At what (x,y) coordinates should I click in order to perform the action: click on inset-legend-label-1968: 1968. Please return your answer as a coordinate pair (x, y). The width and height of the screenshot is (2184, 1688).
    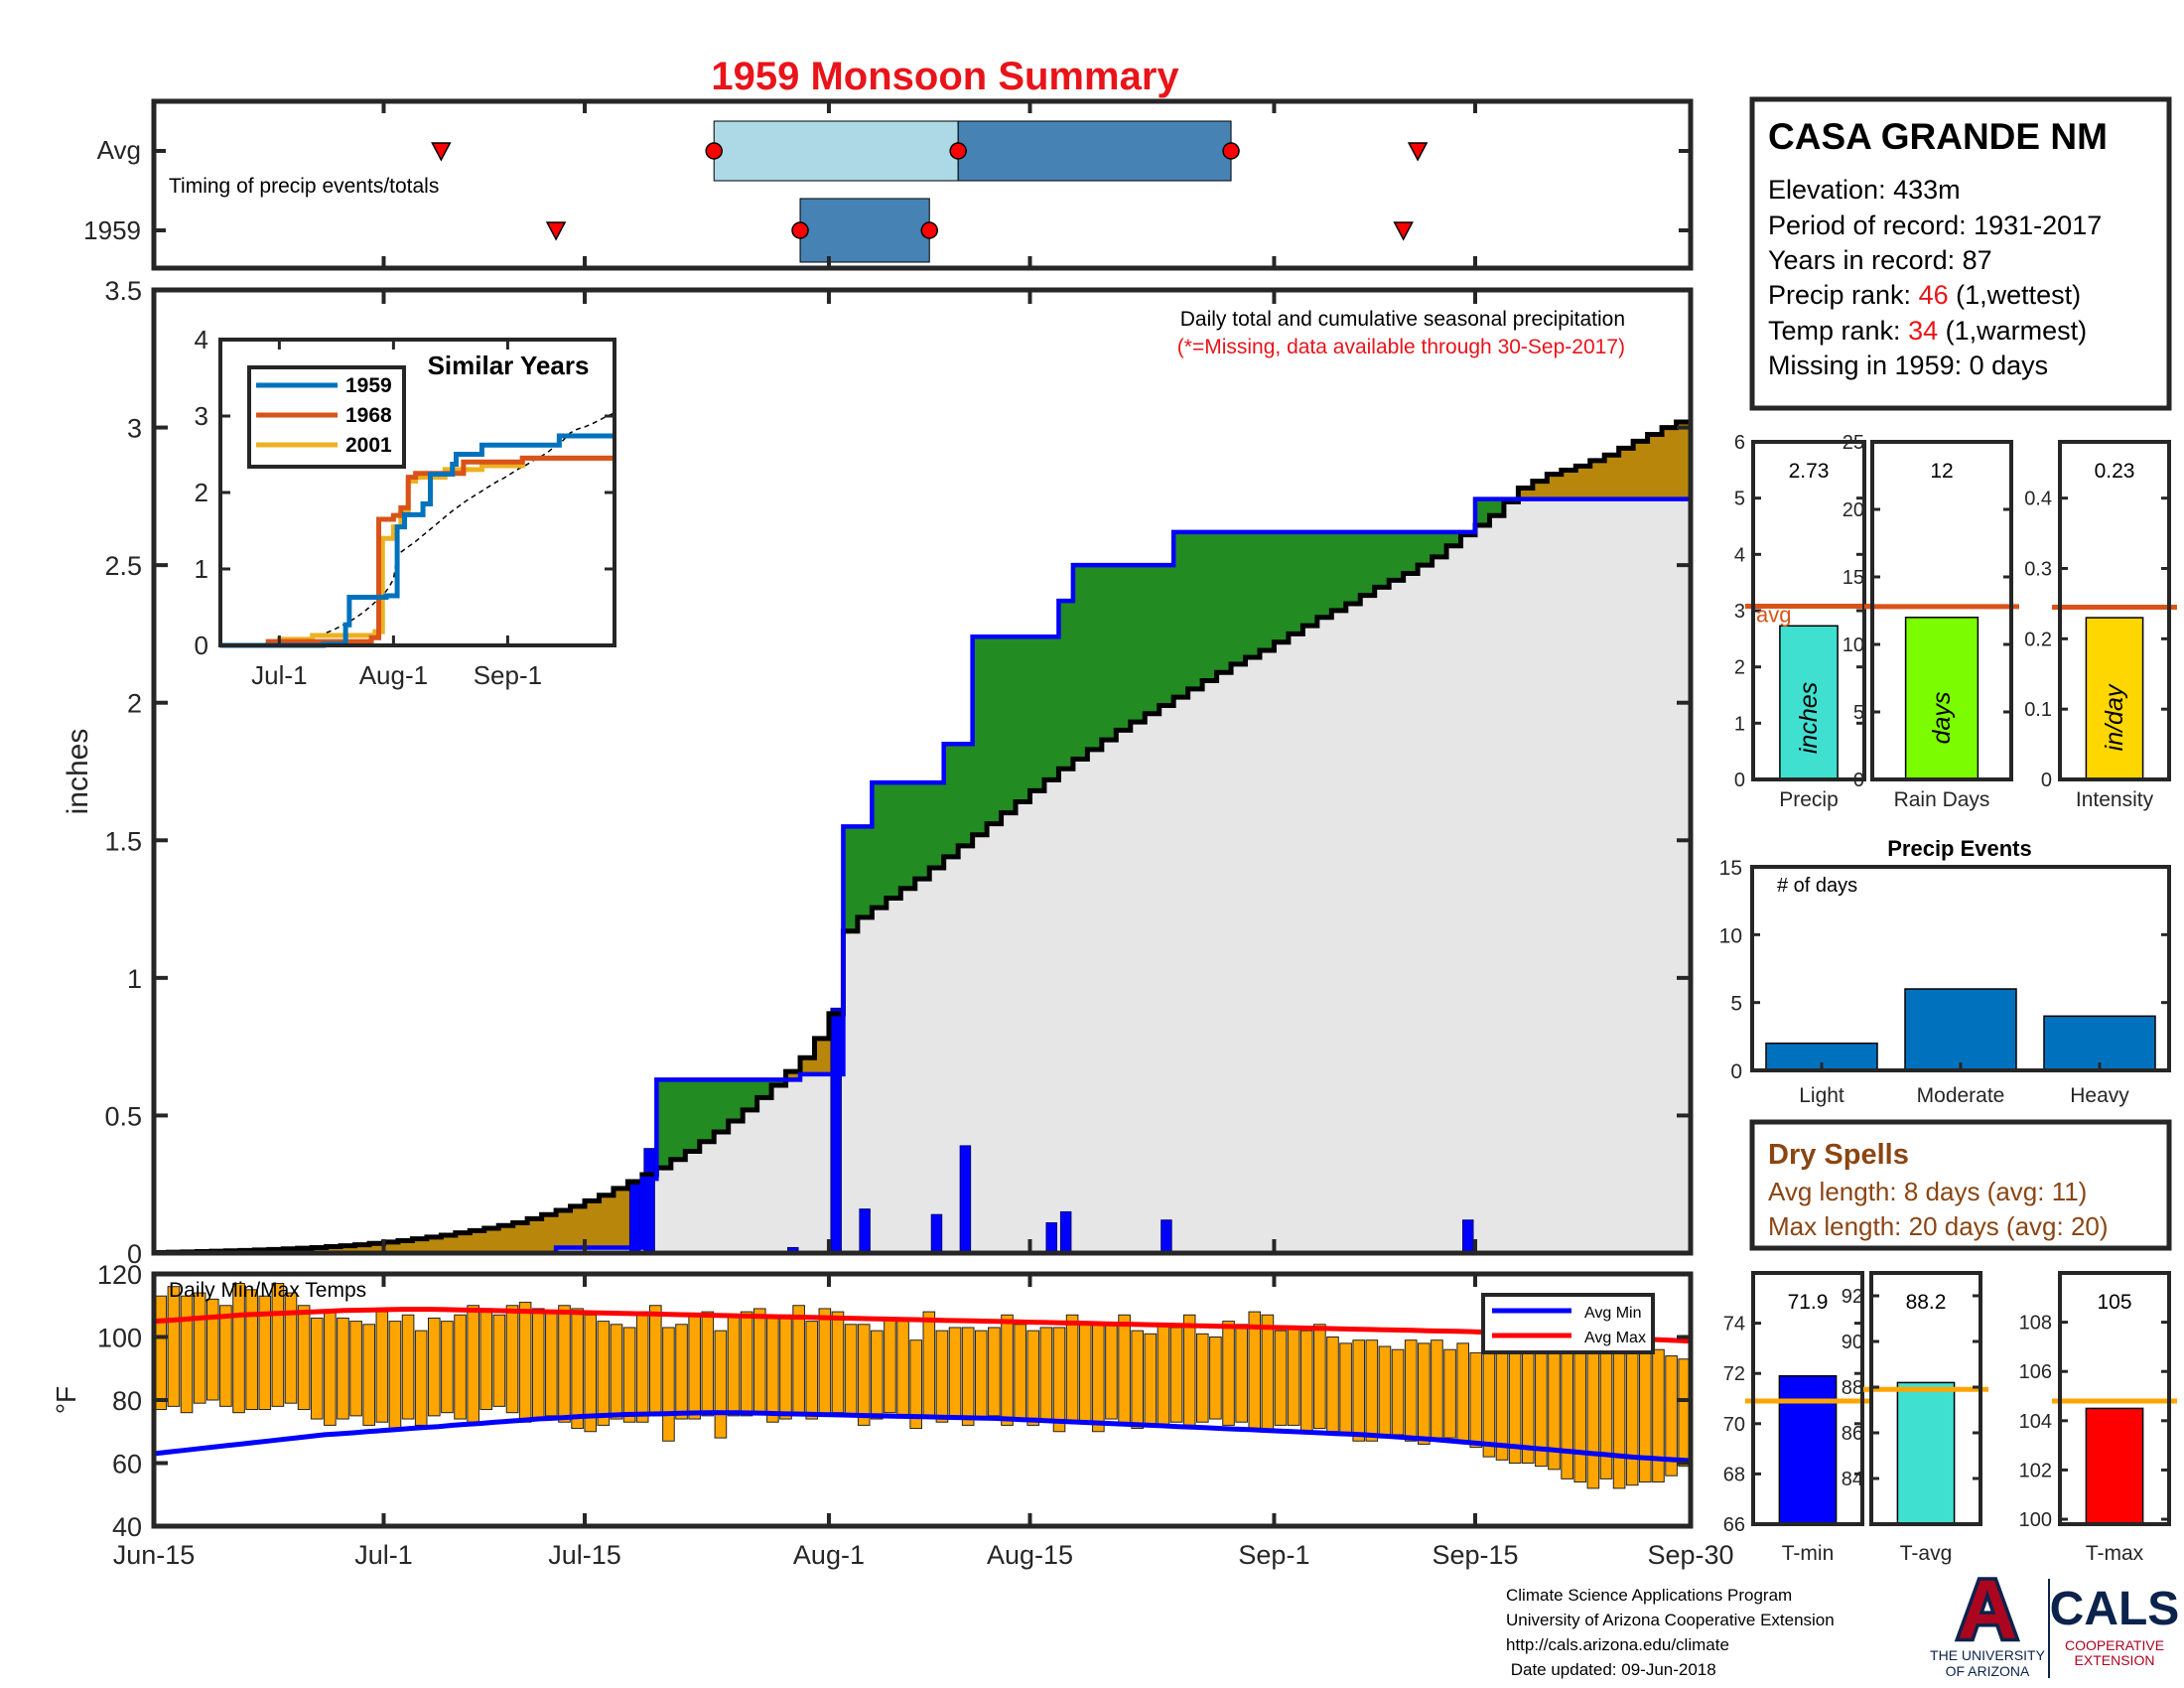
    Looking at the image, I should click on (368, 415).